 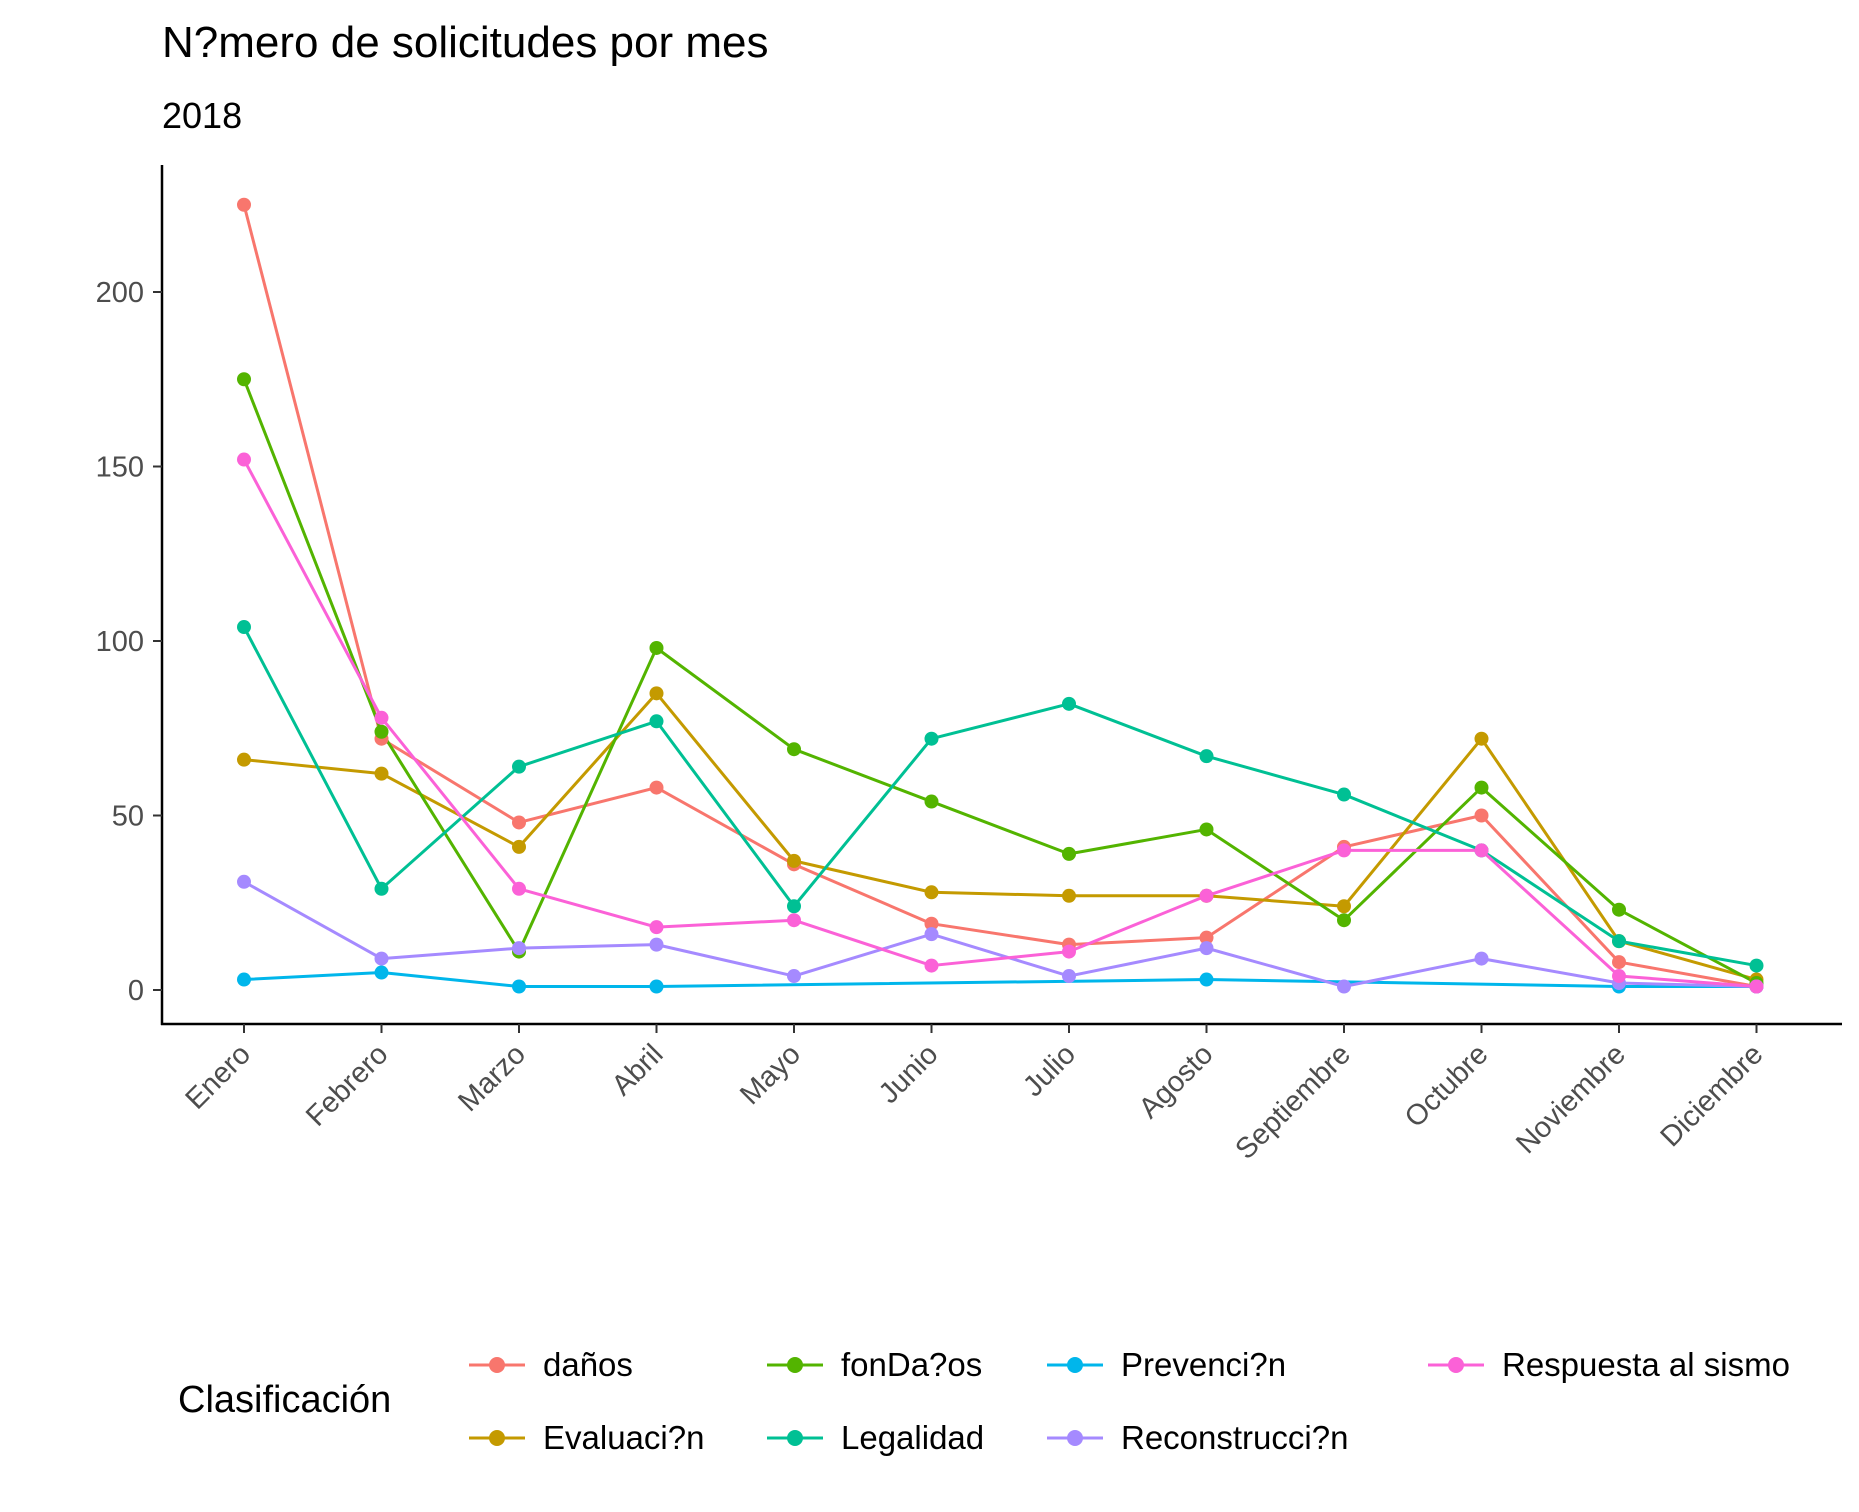 I want to click on x-tick-label: Marzo, so click(x=492, y=1078).